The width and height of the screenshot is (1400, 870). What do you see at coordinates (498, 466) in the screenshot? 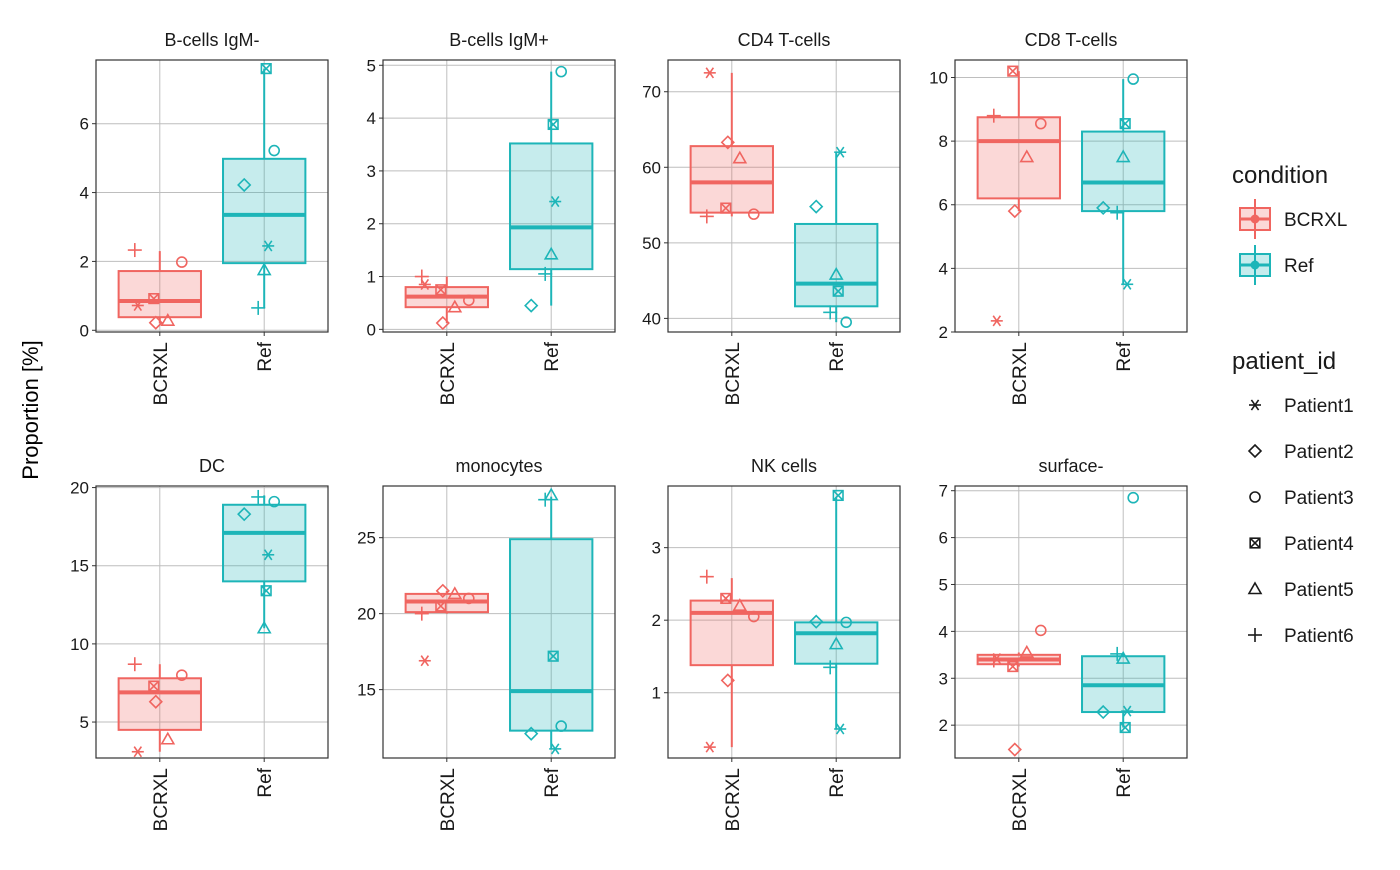
I see `facet-title: monocytes` at bounding box center [498, 466].